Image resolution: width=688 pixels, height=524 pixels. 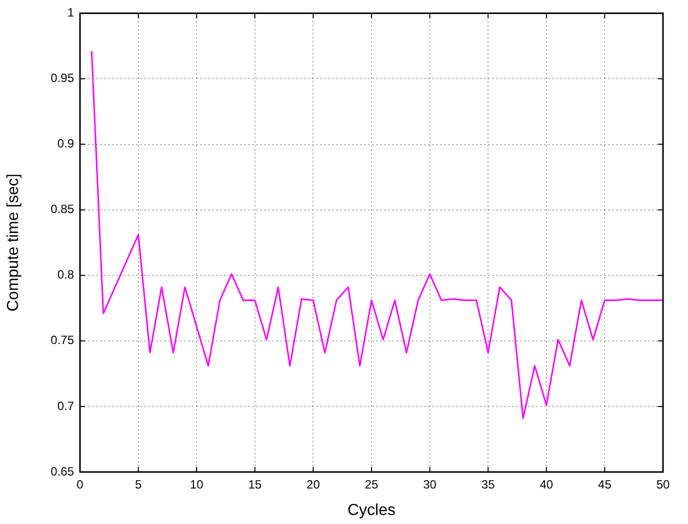 I want to click on x-tick-label: 30, so click(x=430, y=485).